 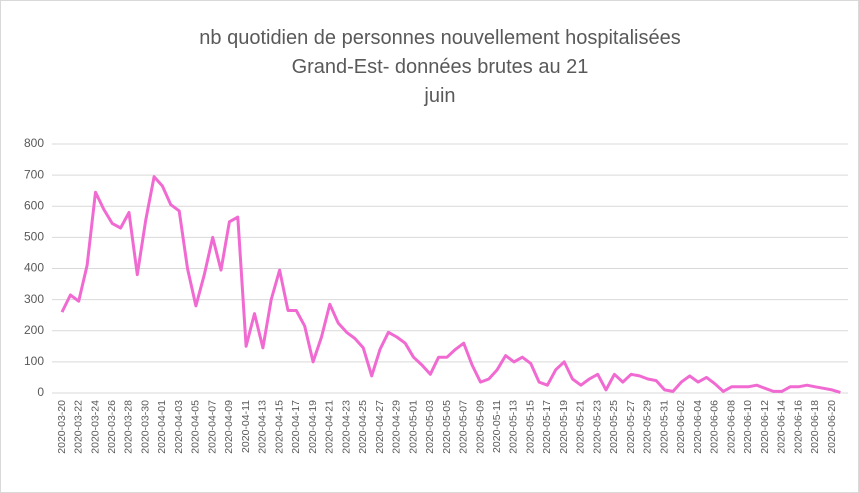 I want to click on y-tick-label: 0, so click(x=40, y=392).